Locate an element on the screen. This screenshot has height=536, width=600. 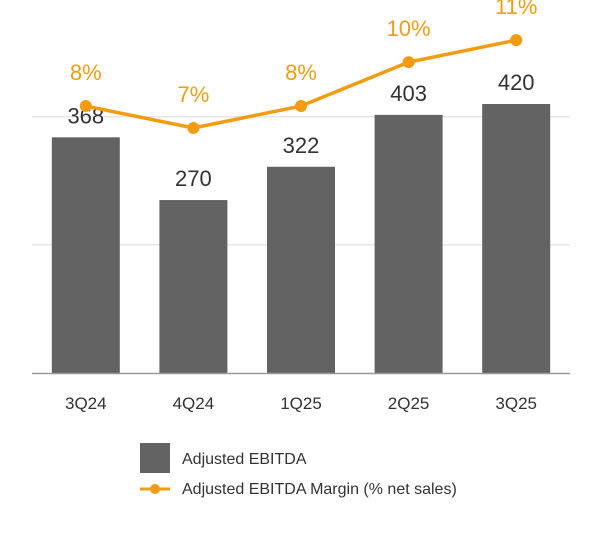
legend-bar-swatch is located at coordinates (155, 458).